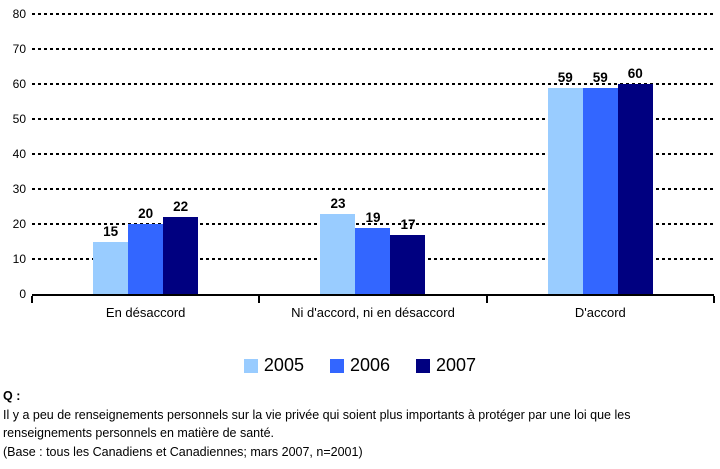 The height and width of the screenshot is (469, 720). Describe the element at coordinates (456, 365) in the screenshot. I see `legend-label: 2007` at that location.